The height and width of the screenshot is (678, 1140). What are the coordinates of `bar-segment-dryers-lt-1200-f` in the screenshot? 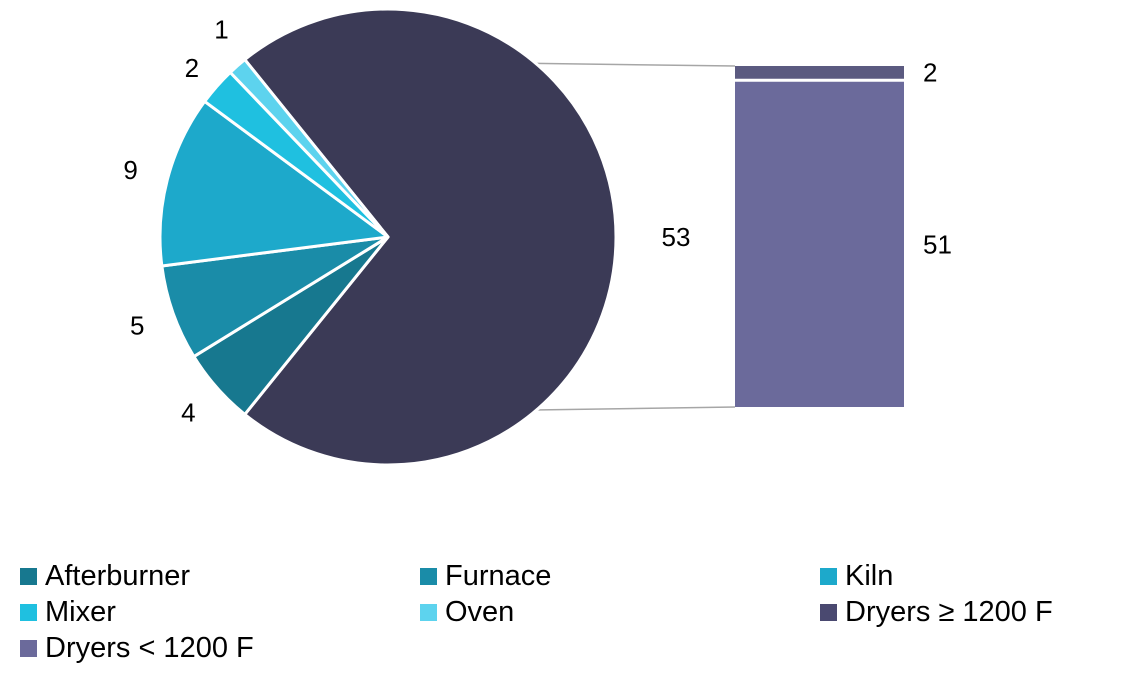 It's located at (819, 244).